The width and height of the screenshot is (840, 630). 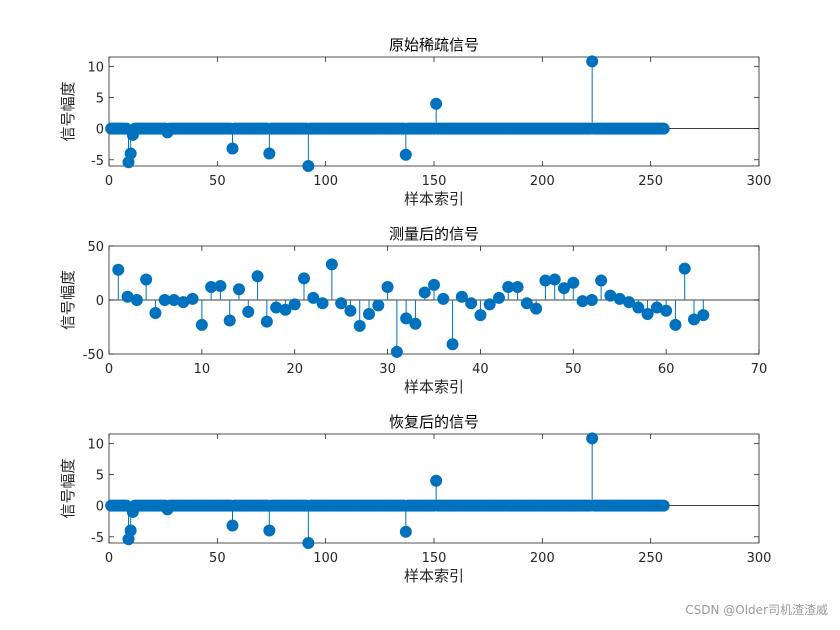 What do you see at coordinates (93, 355) in the screenshot?
I see `y-tick-label: -50` at bounding box center [93, 355].